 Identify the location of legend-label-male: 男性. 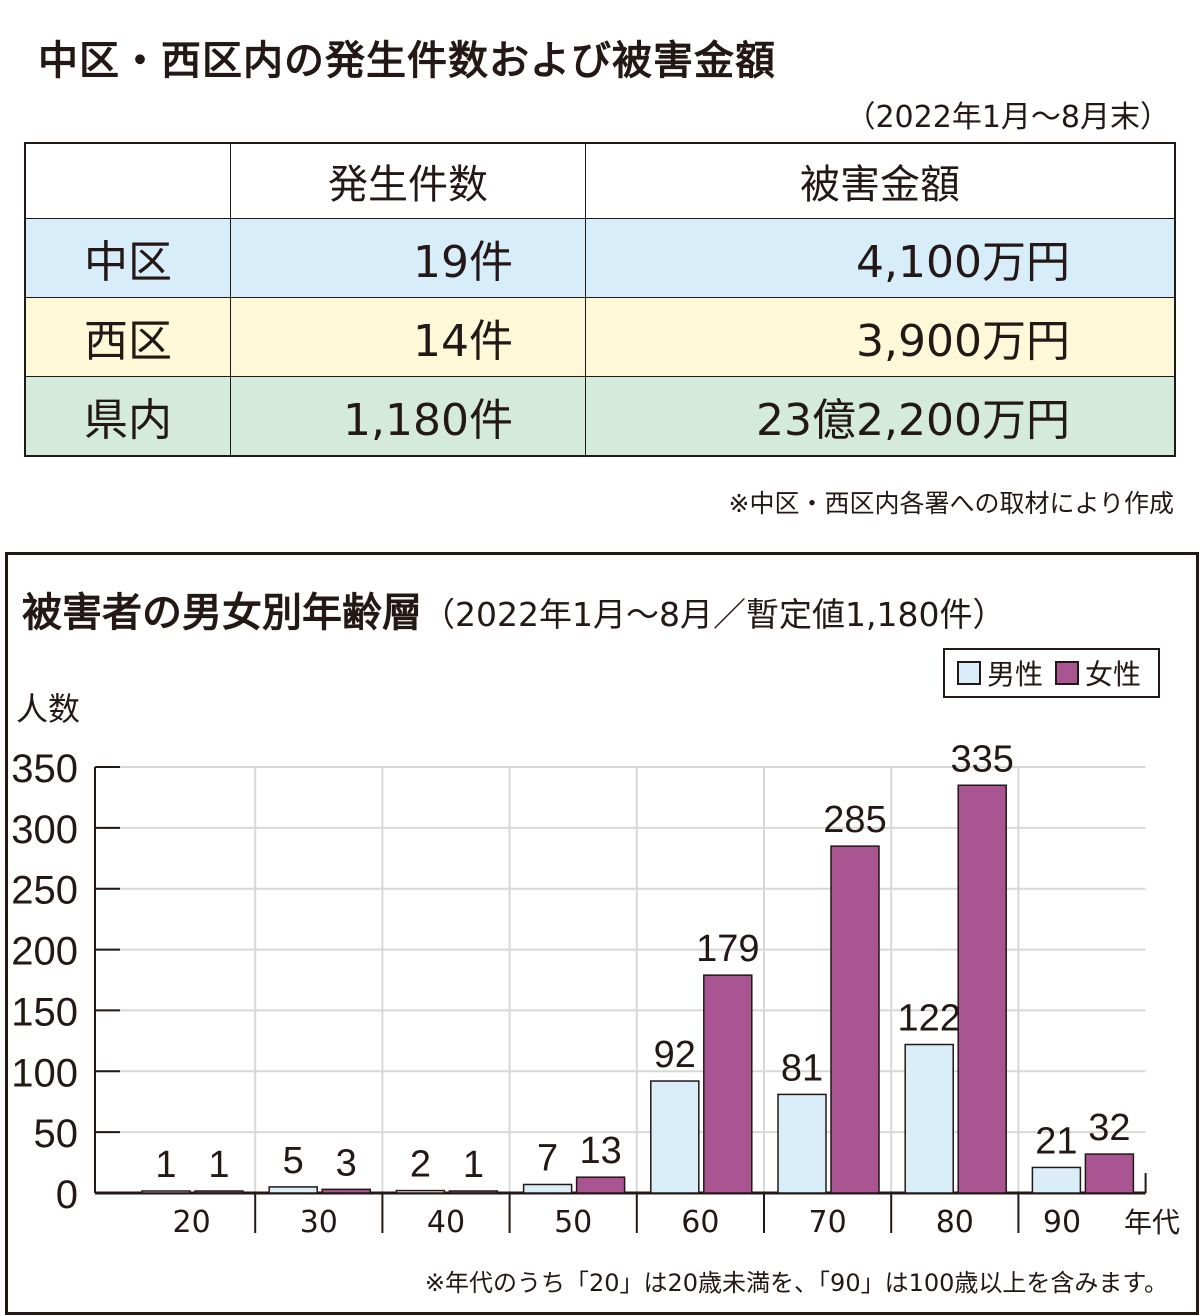
(1015, 674).